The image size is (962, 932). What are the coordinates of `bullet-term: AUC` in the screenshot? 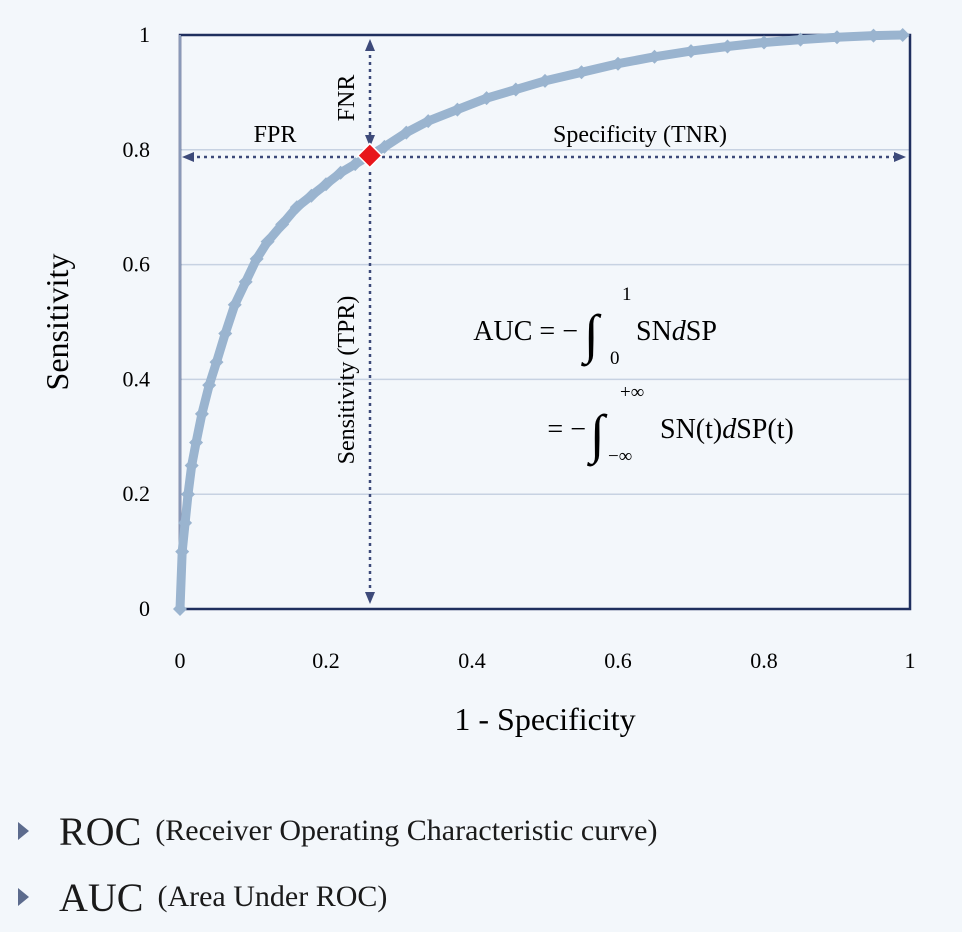 It's located at (101, 897).